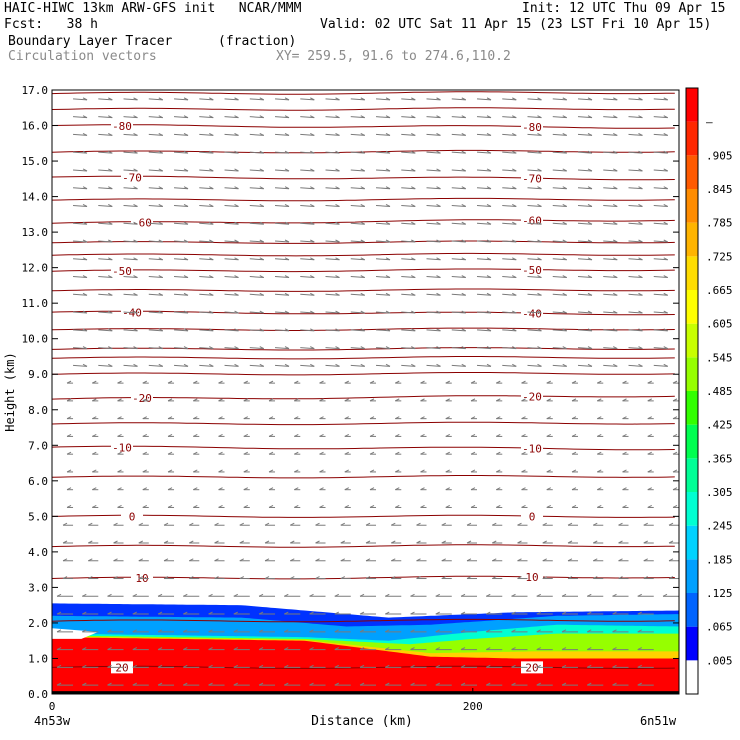 The image size is (740, 740). What do you see at coordinates (38, 374) in the screenshot?
I see `y-tick-label: 9.0` at bounding box center [38, 374].